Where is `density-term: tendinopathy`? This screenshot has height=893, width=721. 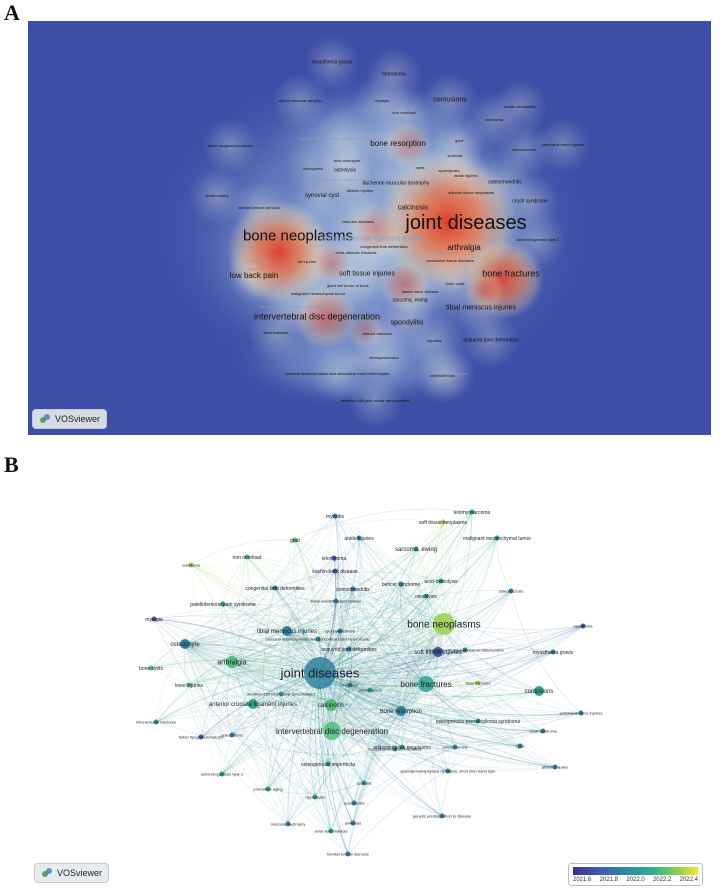
density-term: tendinopathy is located at coordinates (217, 195).